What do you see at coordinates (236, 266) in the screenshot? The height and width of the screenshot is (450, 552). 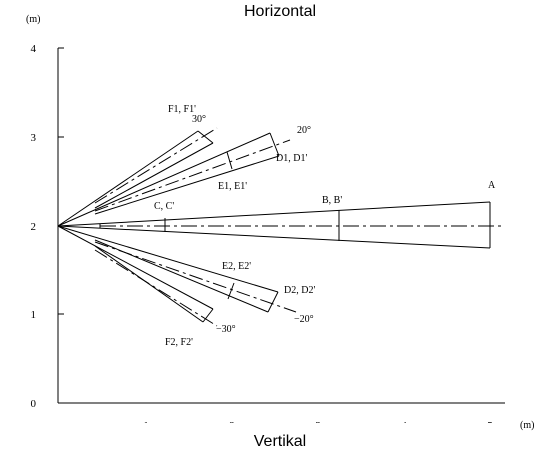 I see `label-e2: E2, E2'` at bounding box center [236, 266].